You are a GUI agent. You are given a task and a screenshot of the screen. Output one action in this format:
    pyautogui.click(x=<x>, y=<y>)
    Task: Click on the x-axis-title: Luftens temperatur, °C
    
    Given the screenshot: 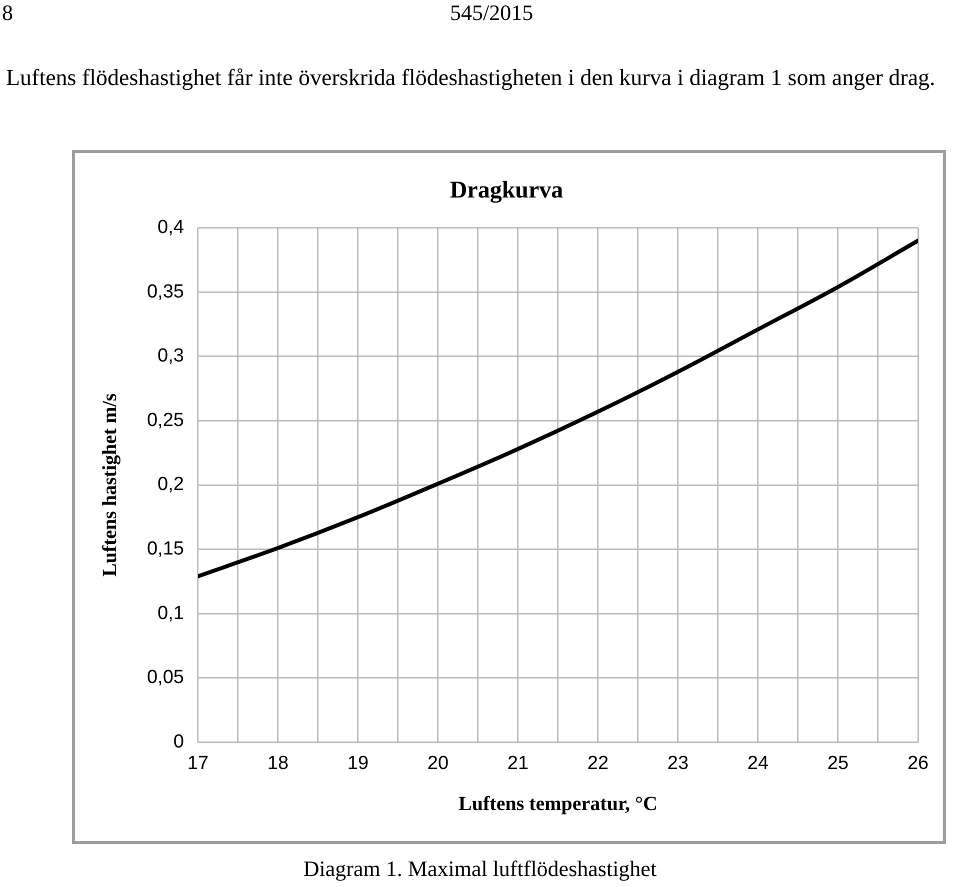 What is the action you would take?
    pyautogui.click(x=558, y=804)
    